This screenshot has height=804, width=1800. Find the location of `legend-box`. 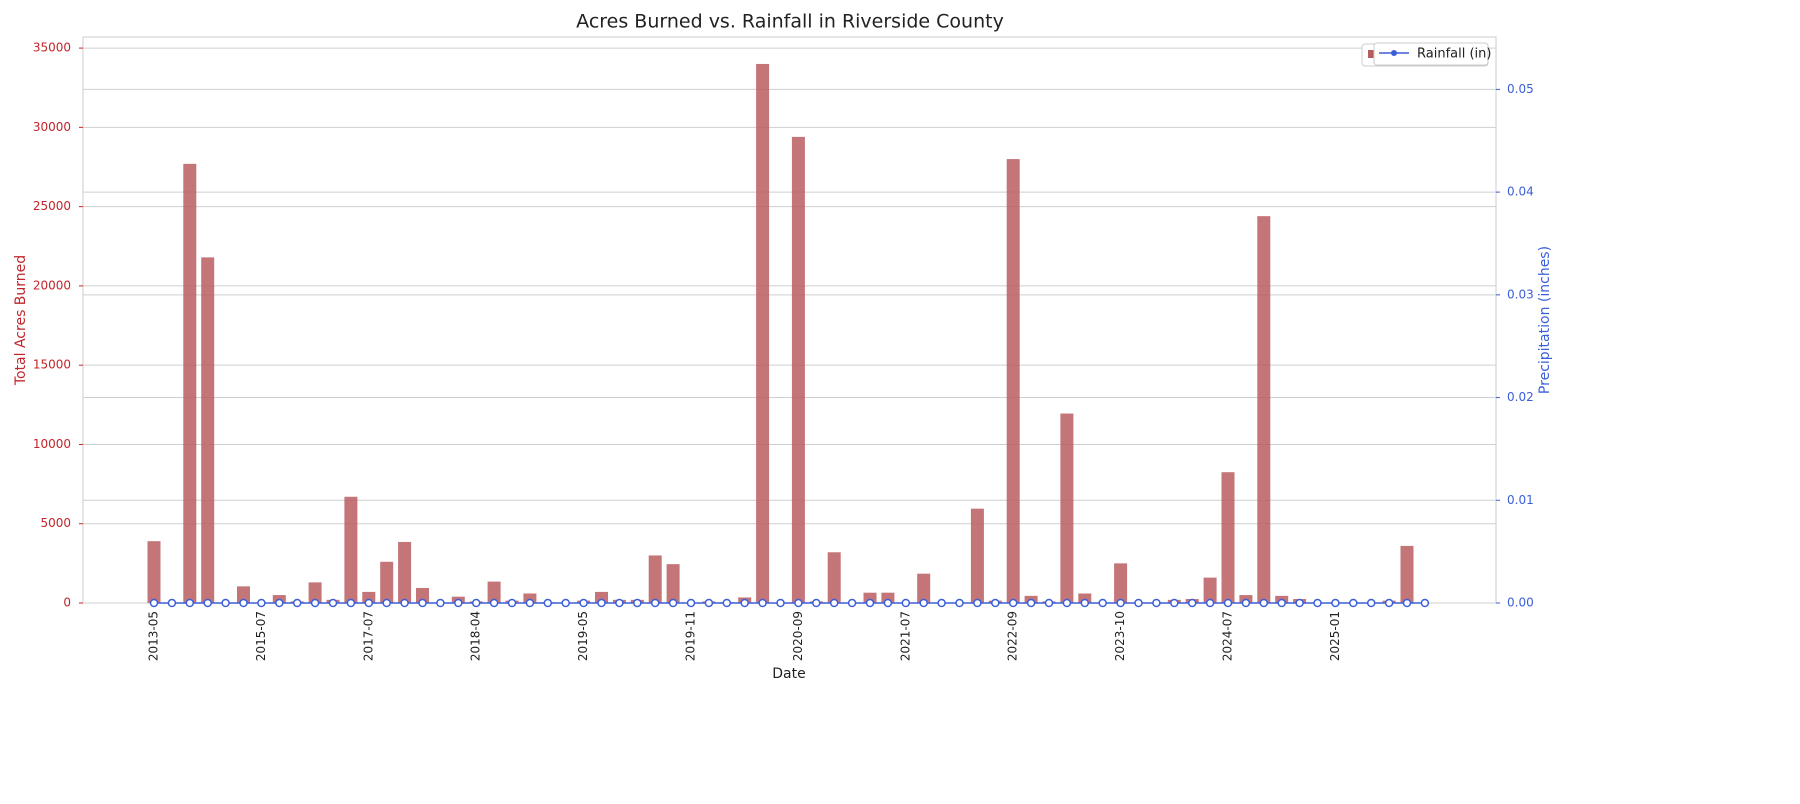

legend-box is located at coordinates (1431, 54).